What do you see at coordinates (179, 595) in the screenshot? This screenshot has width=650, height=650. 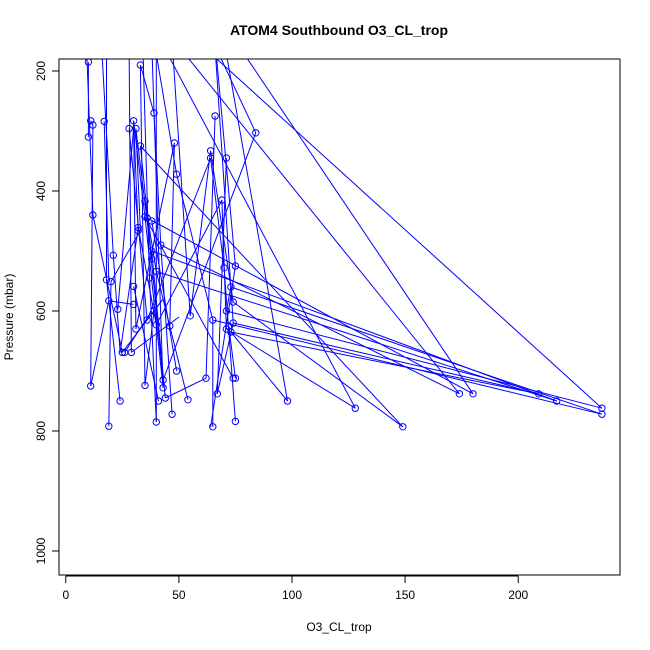 I see `x-tick-label: 50` at bounding box center [179, 595].